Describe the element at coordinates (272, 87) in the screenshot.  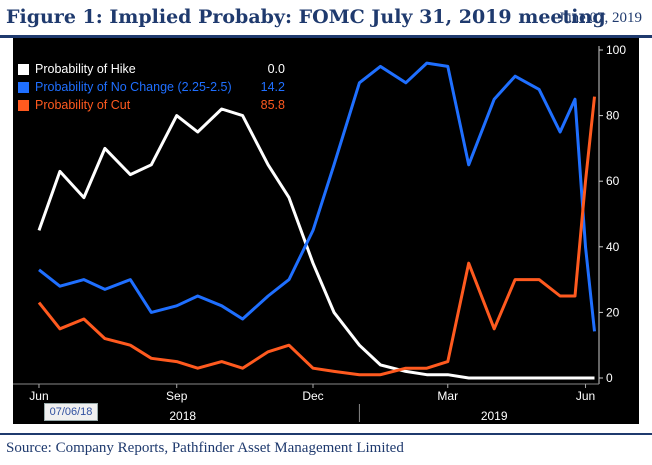
I see `legend-value-no-change: 14.2` at that location.